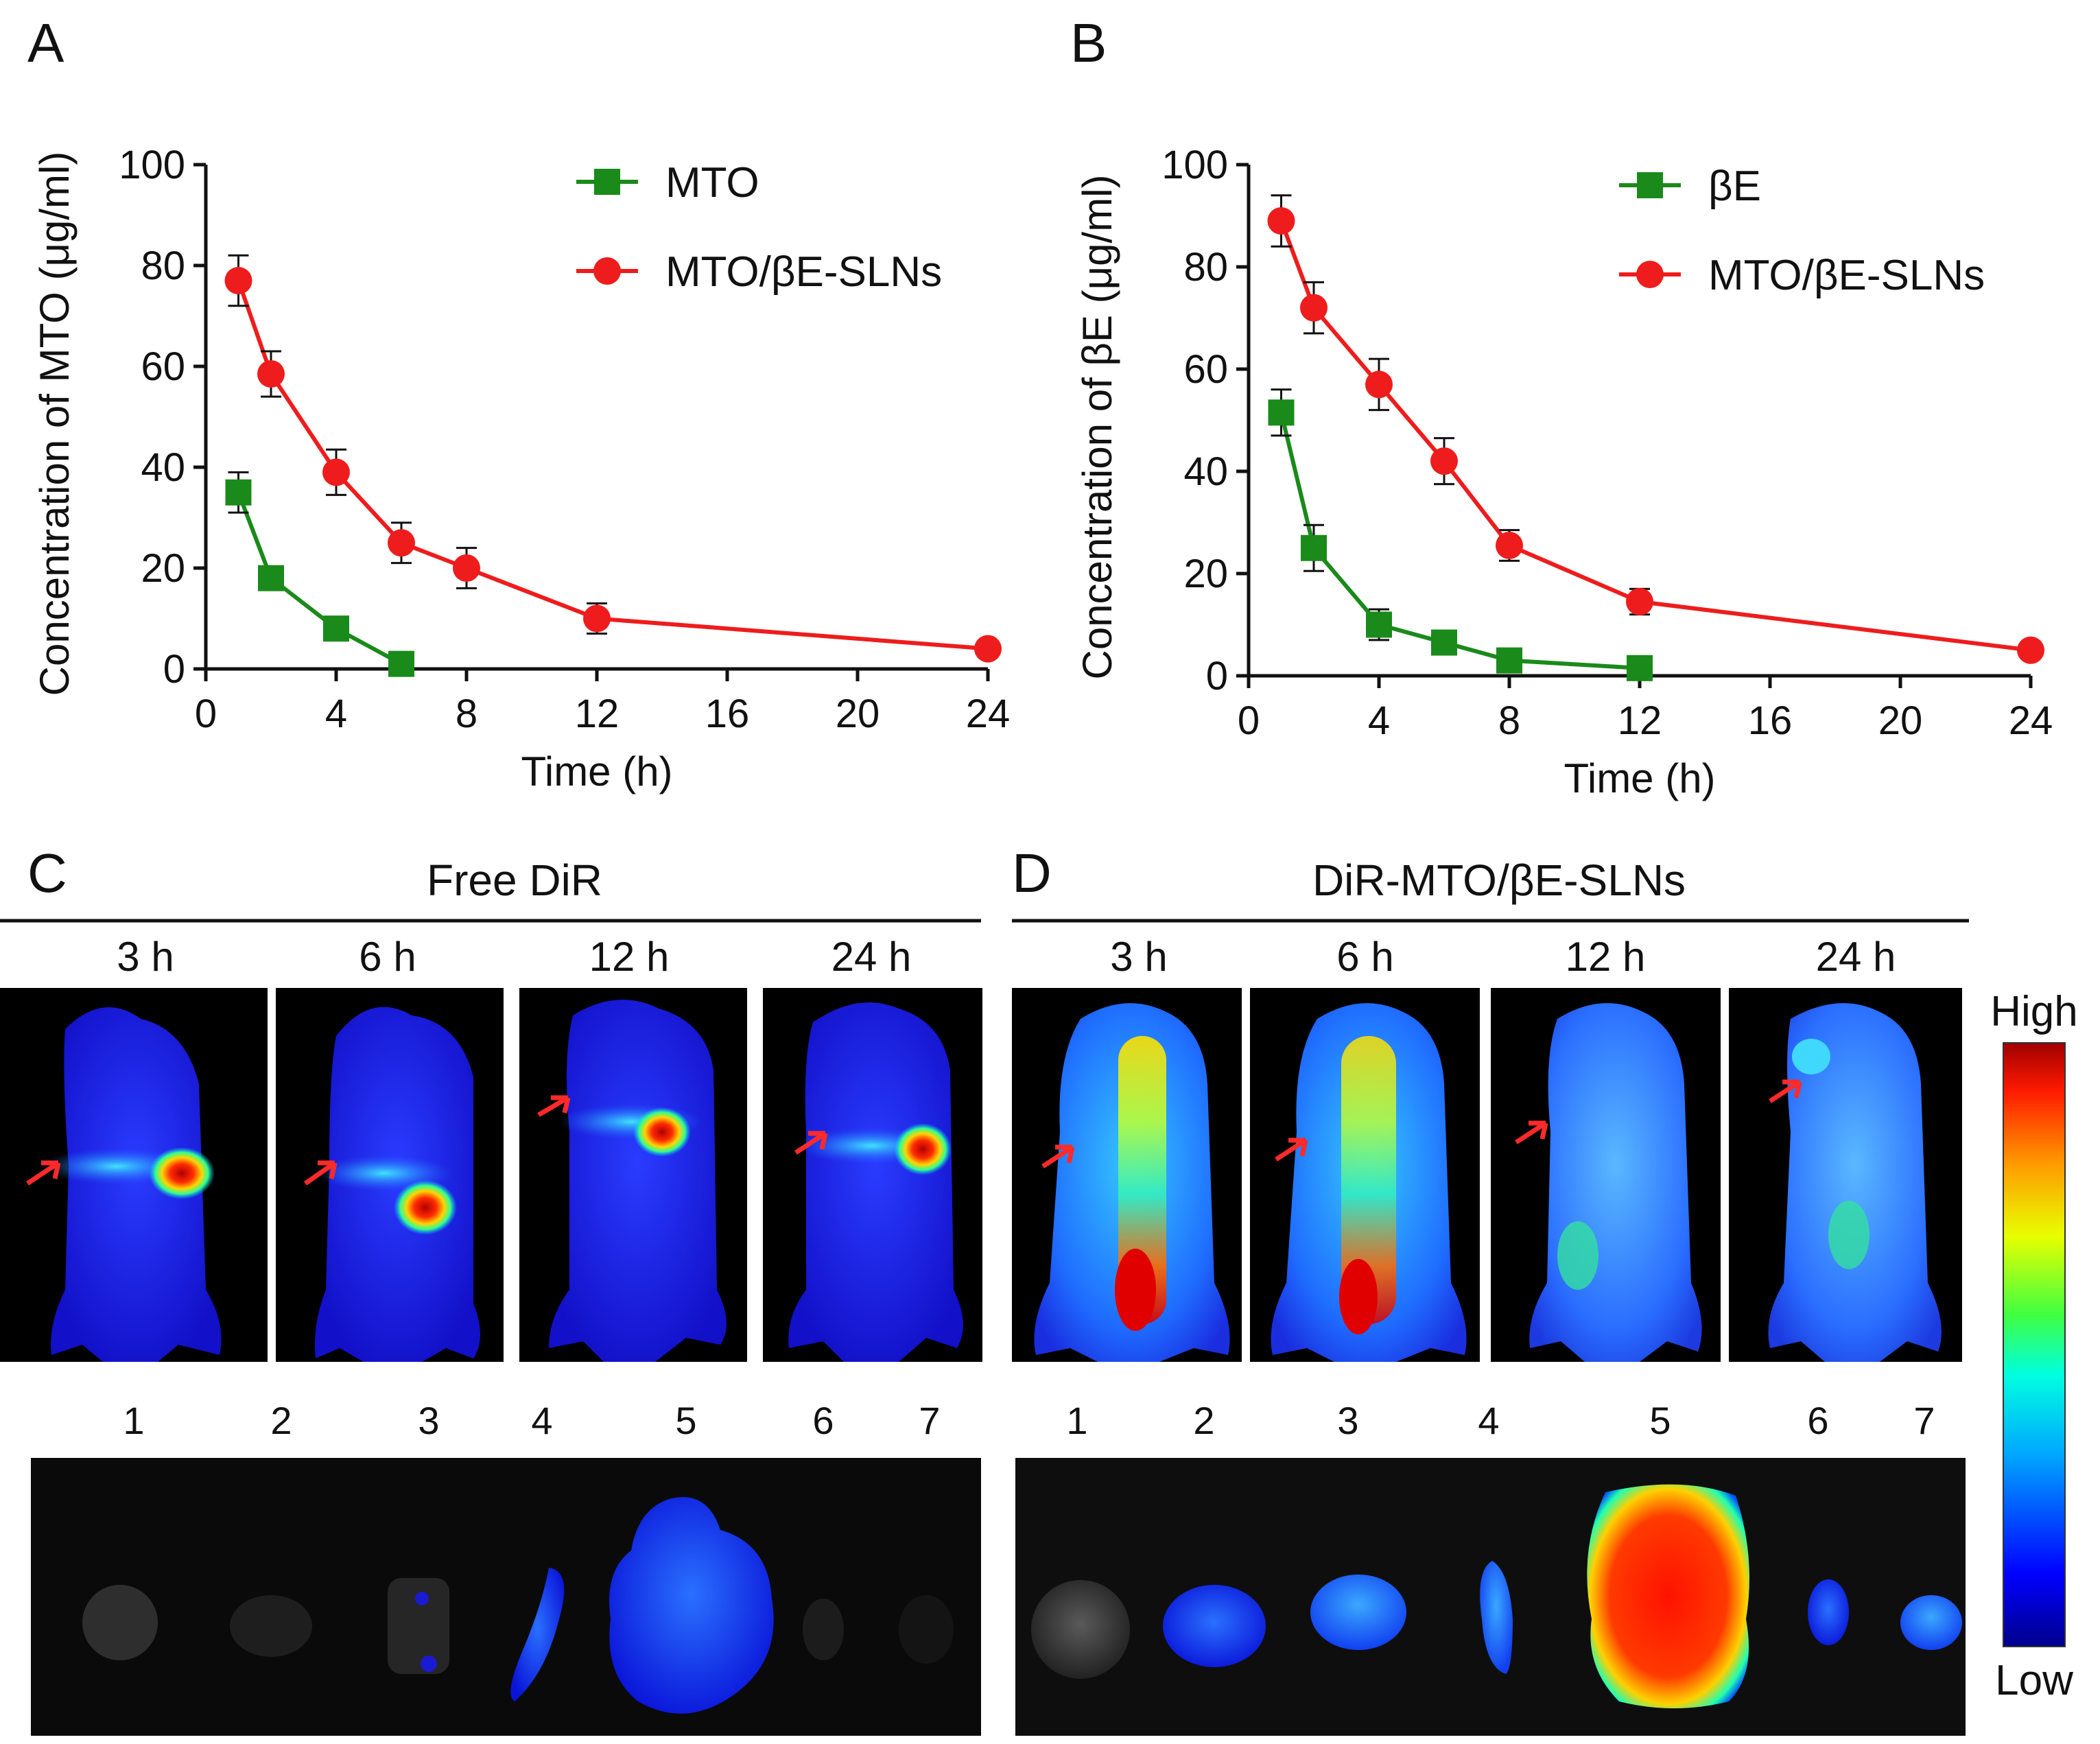 Image resolution: width=2100 pixels, height=1744 pixels. Describe the element at coordinates (1490, 1597) in the screenshot. I see `organ-image-slns` at that location.